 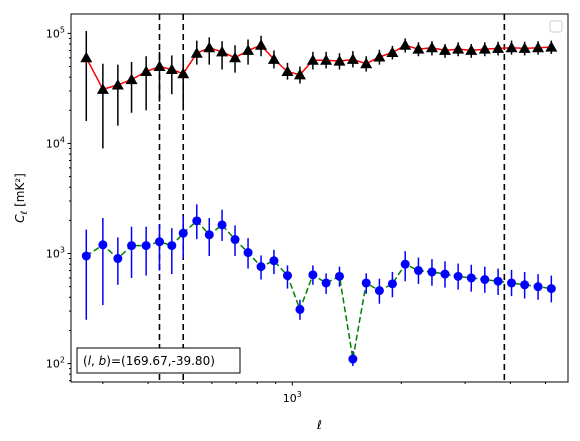 I want to click on legend-box, so click(x=556, y=26).